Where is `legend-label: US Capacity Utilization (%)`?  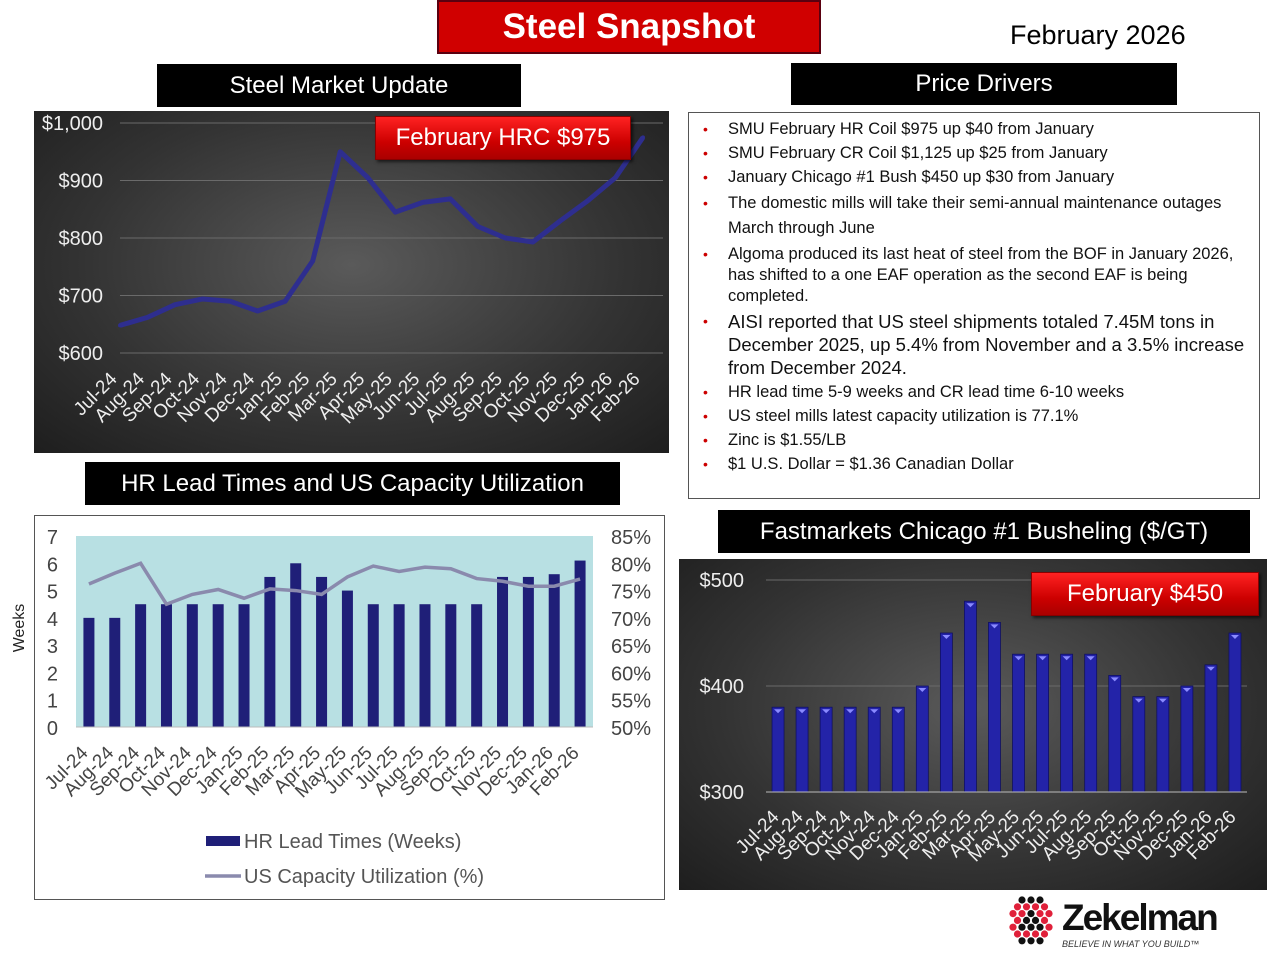
legend-label: US Capacity Utilization (%) is located at coordinates (364, 877).